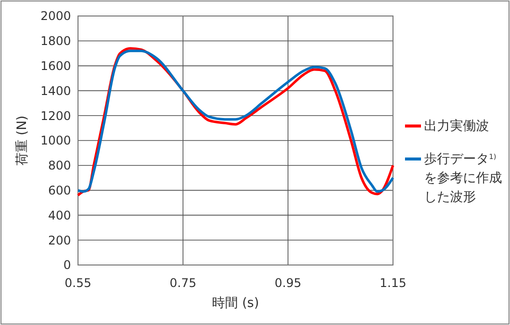 This screenshot has height=325, width=510. What do you see at coordinates (78, 283) in the screenshot?
I see `x-tick-label: 0.55` at bounding box center [78, 283].